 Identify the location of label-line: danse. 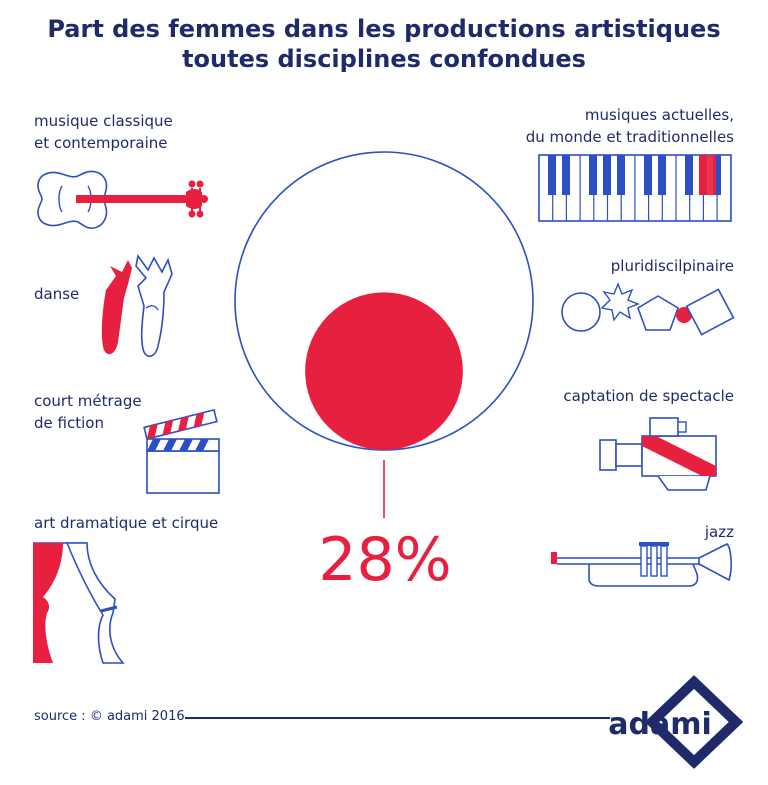
(57, 294).